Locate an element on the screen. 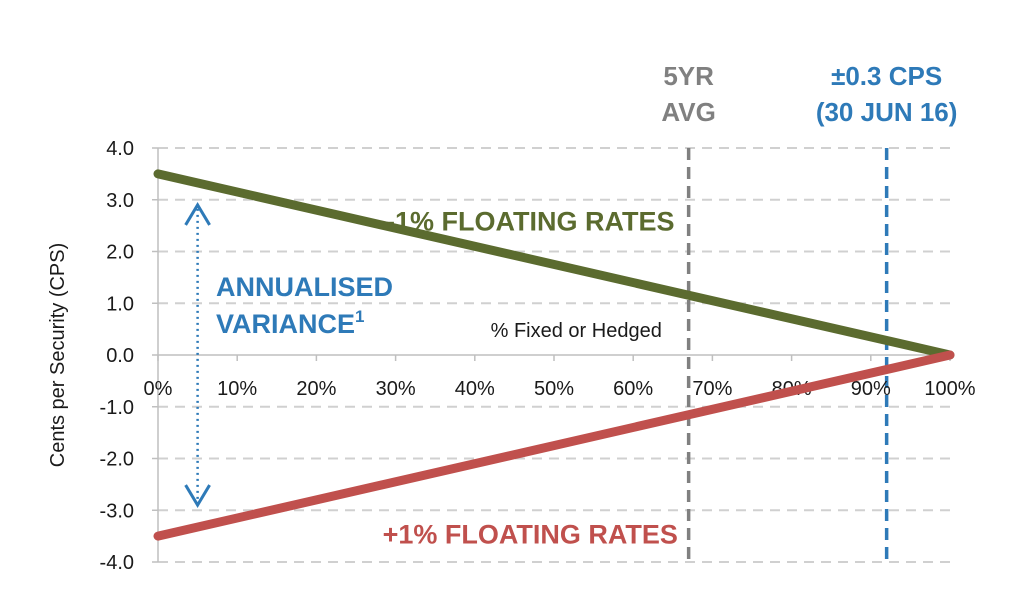 The width and height of the screenshot is (1024, 590). x-tick-label: 20% is located at coordinates (316, 389).